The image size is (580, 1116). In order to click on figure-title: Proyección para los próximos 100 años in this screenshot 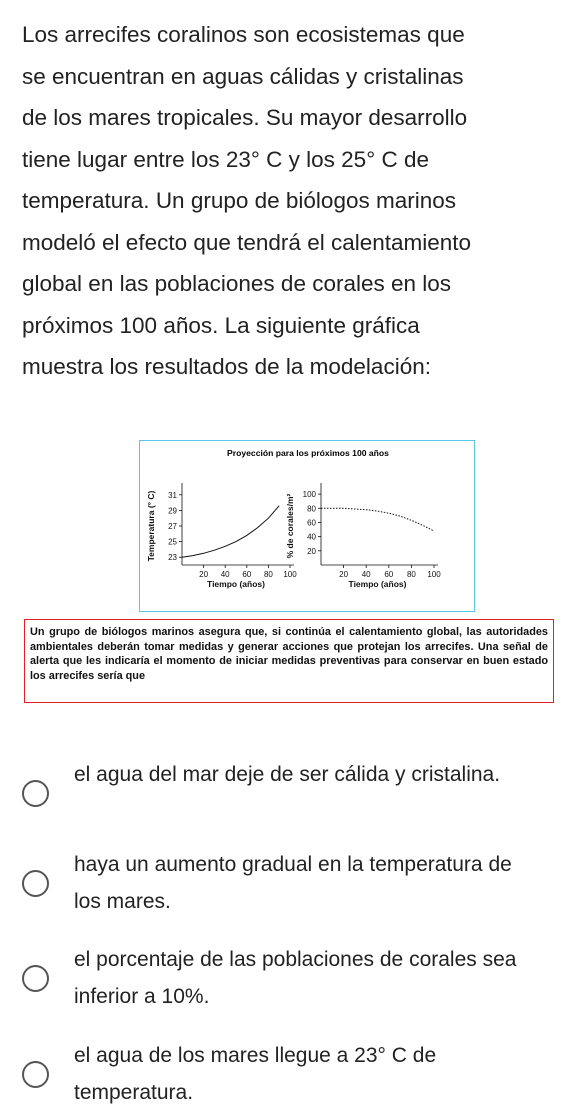, I will do `click(308, 453)`.